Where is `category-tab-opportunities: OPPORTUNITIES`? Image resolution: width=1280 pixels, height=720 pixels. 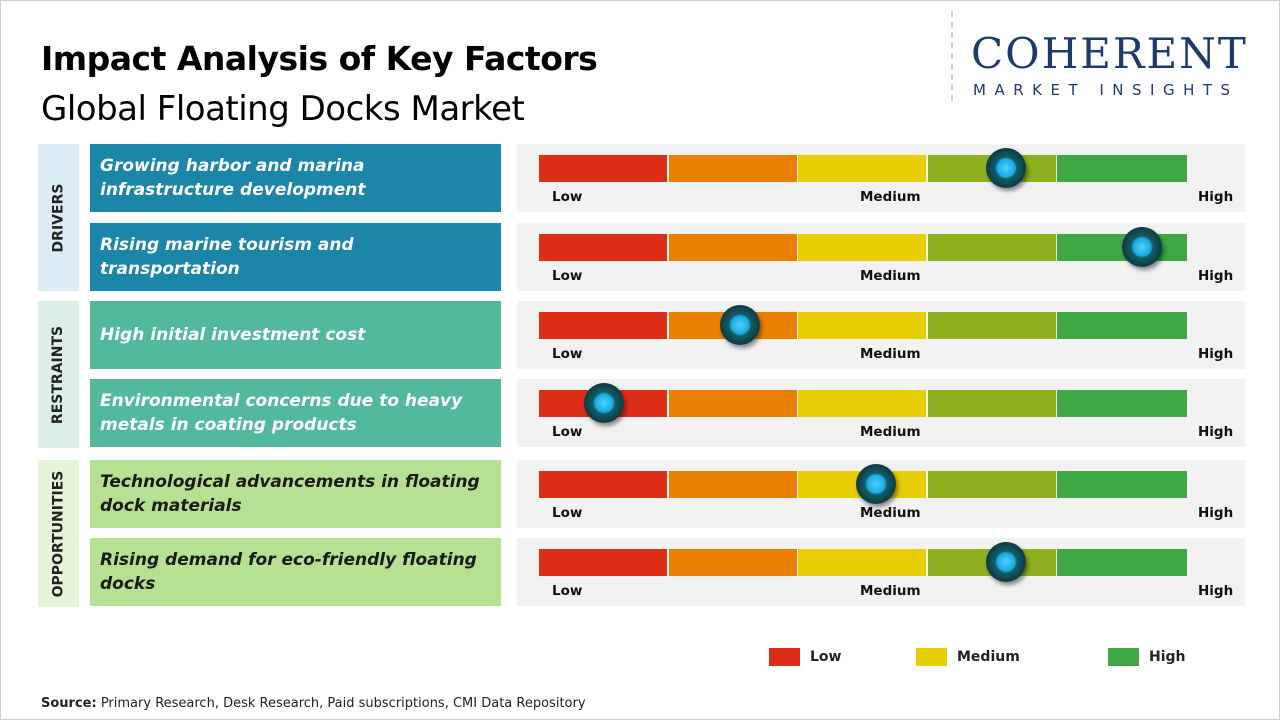 category-tab-opportunities: OPPORTUNITIES is located at coordinates (58, 533).